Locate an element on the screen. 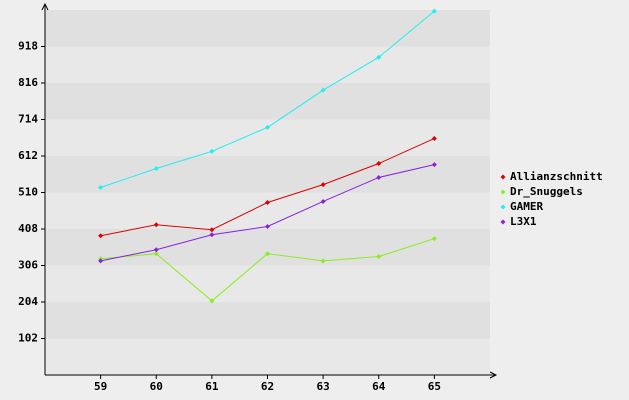 This screenshot has width=629, height=400. x-tick-label: 64 is located at coordinates (379, 386).